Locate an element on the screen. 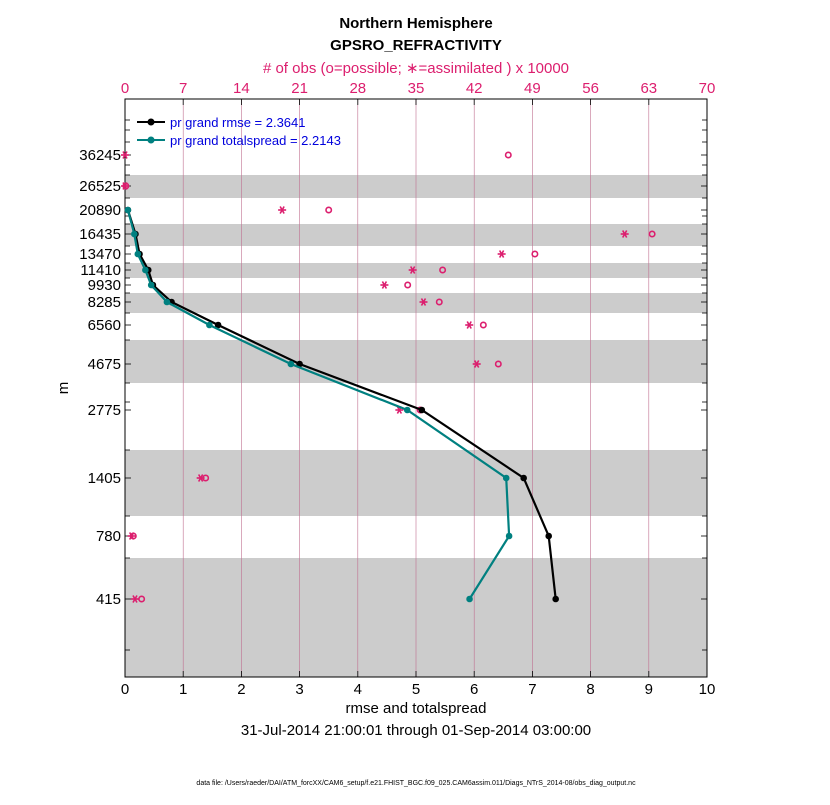 This screenshot has height=805, width=830. x-tick-label: 7 is located at coordinates (532, 689).